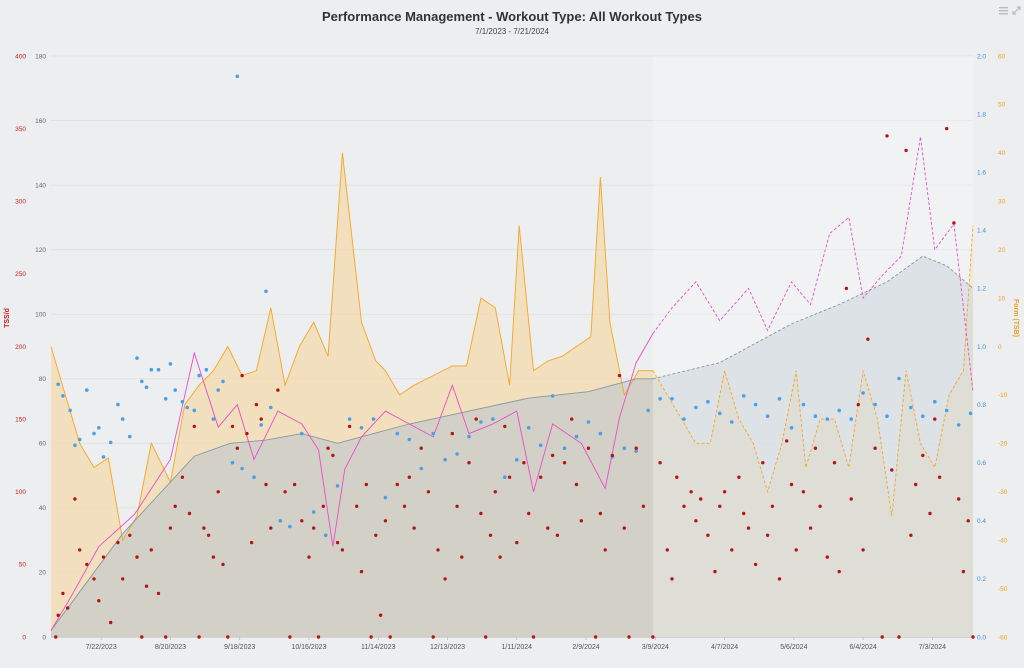 The height and width of the screenshot is (668, 1024). I want to click on right-blue-tick-label: 0.0, so click(981, 637).